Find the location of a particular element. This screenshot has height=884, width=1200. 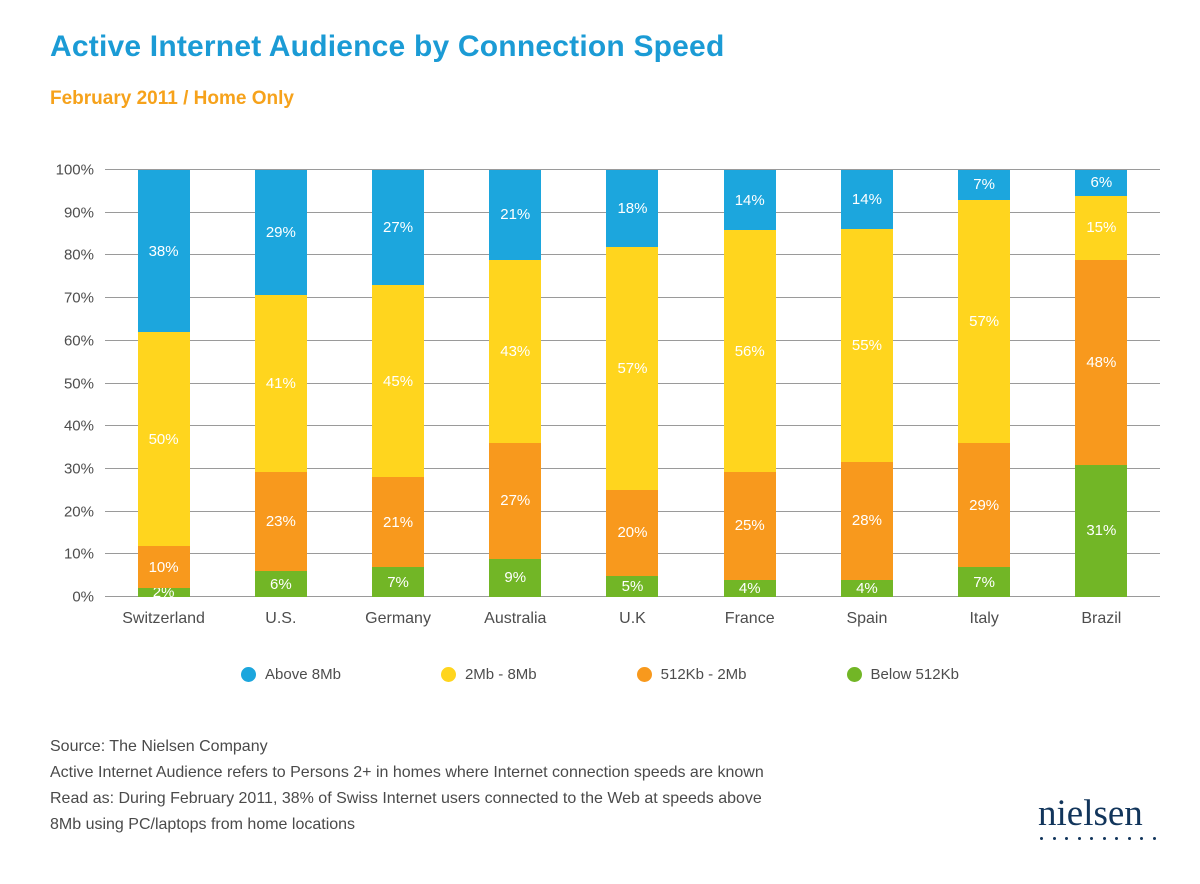

x-axis-label: U.S. is located at coordinates (281, 618).